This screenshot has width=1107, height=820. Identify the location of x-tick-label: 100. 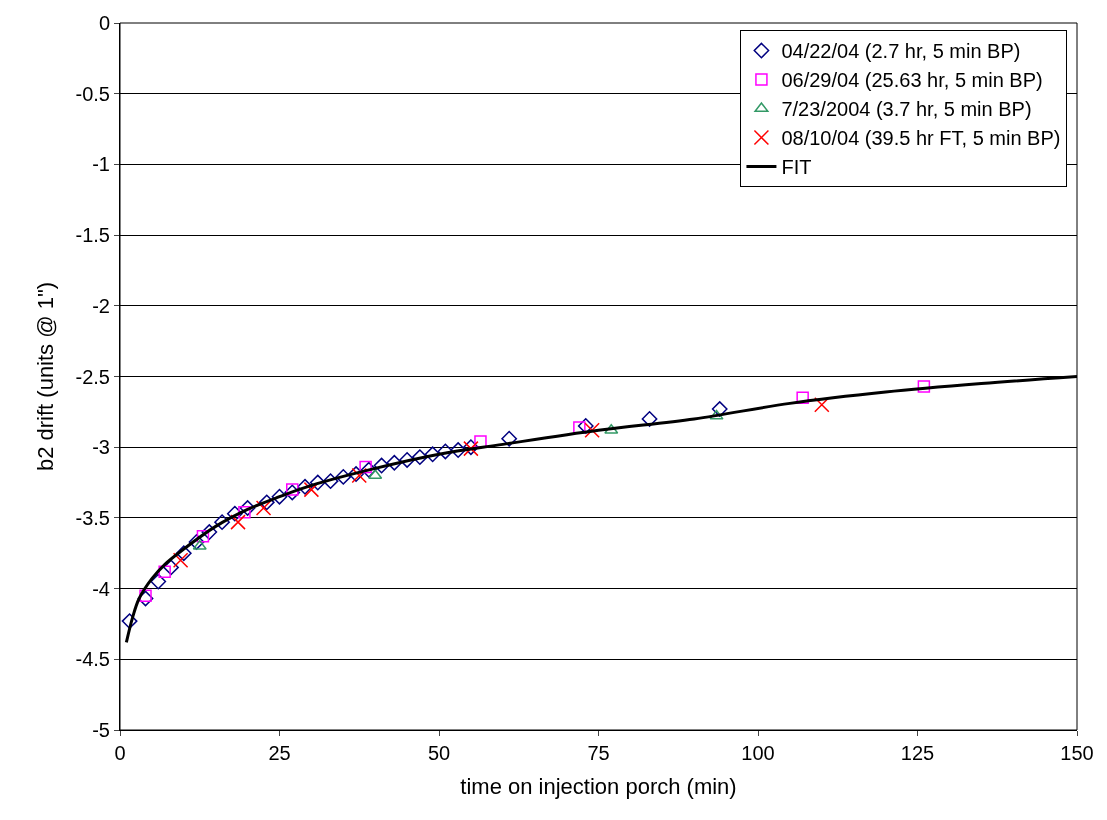
(758, 753).